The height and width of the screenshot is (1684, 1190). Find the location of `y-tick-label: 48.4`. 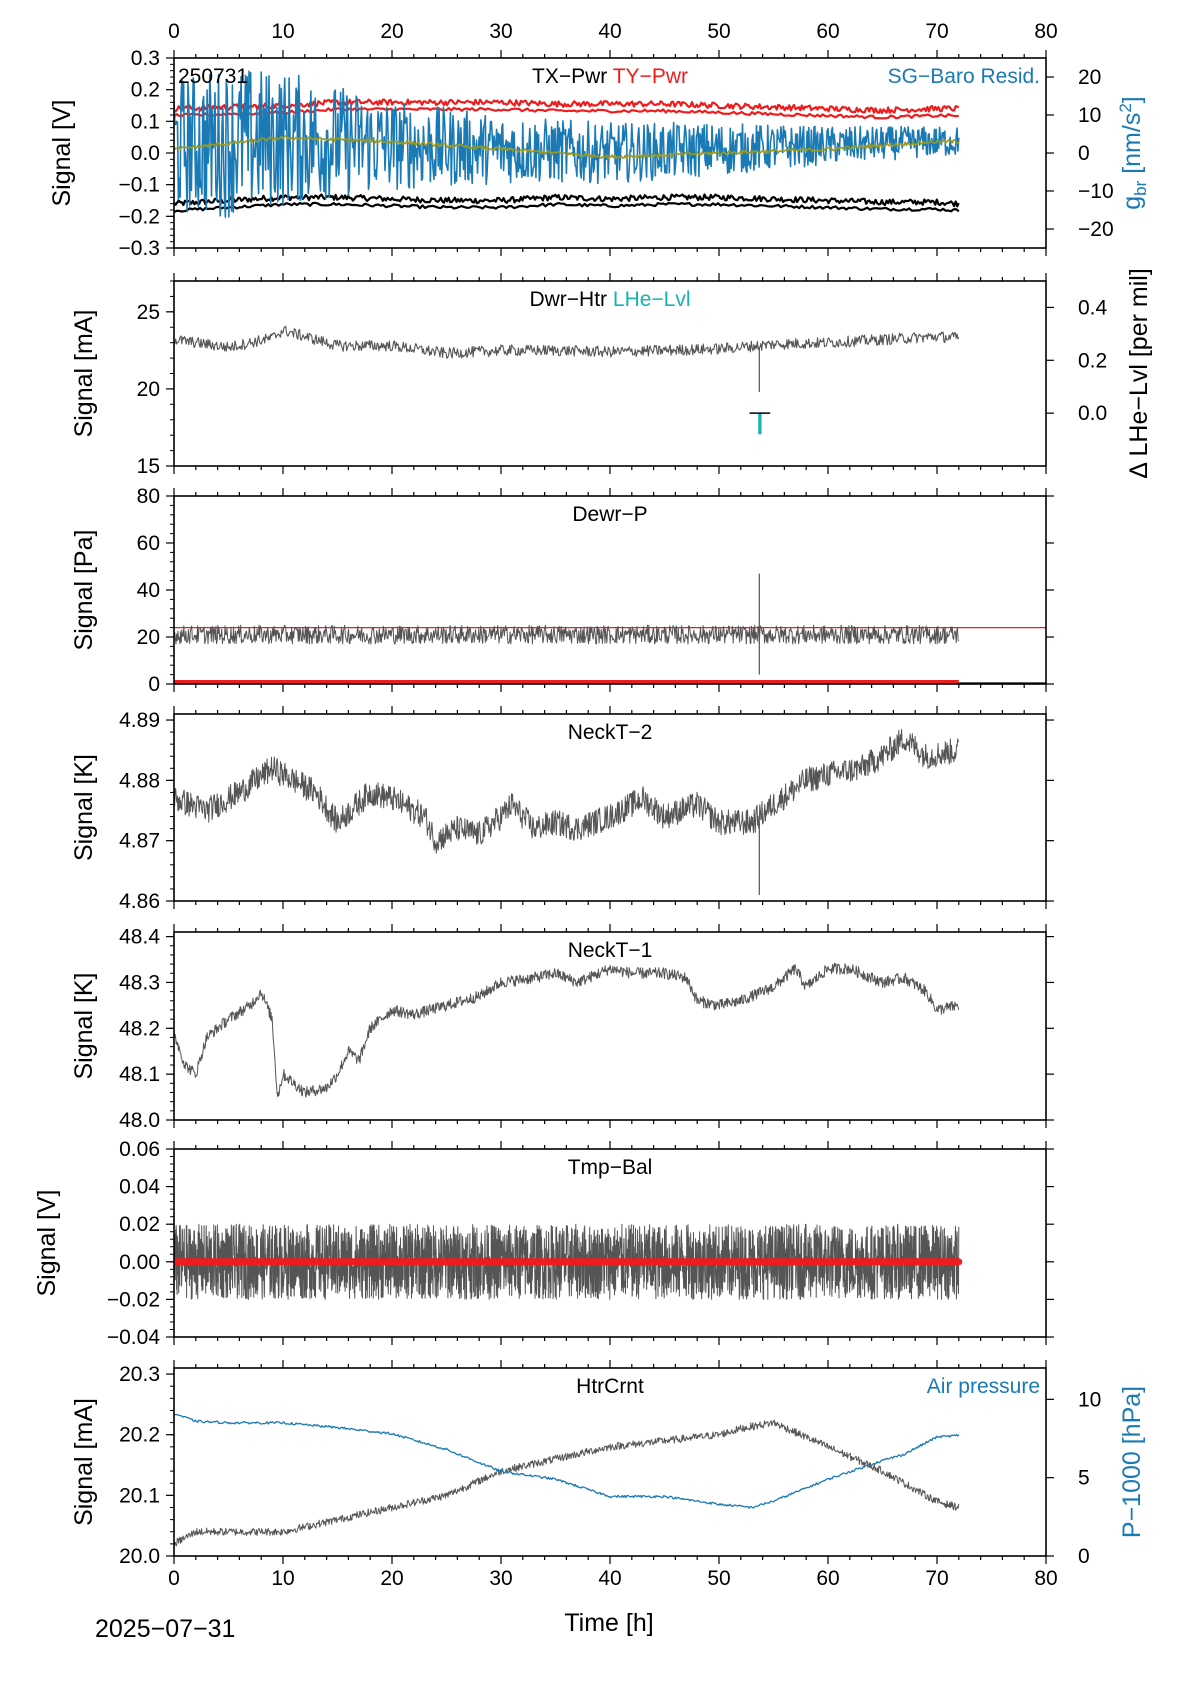

y-tick-label: 48.4 is located at coordinates (139, 937).